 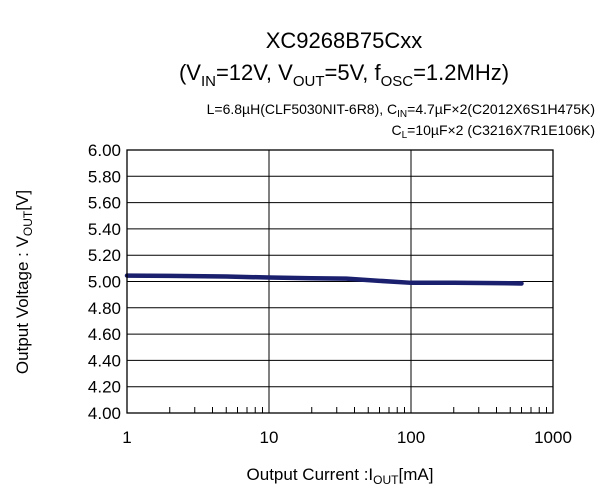 I want to click on y-tick-label: 5.00, so click(x=104, y=282).